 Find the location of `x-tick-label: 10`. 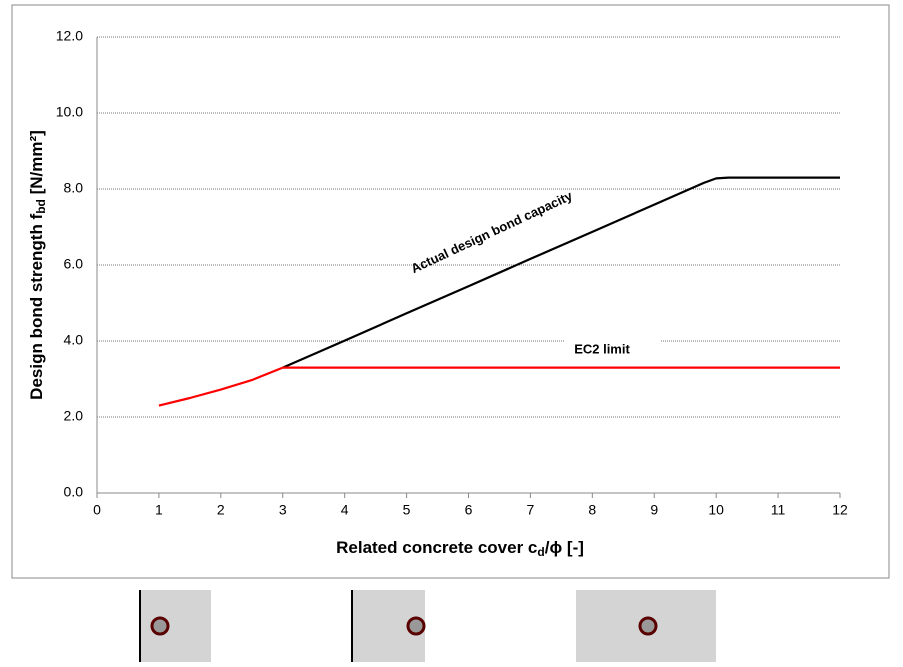

x-tick-label: 10 is located at coordinates (716, 510).